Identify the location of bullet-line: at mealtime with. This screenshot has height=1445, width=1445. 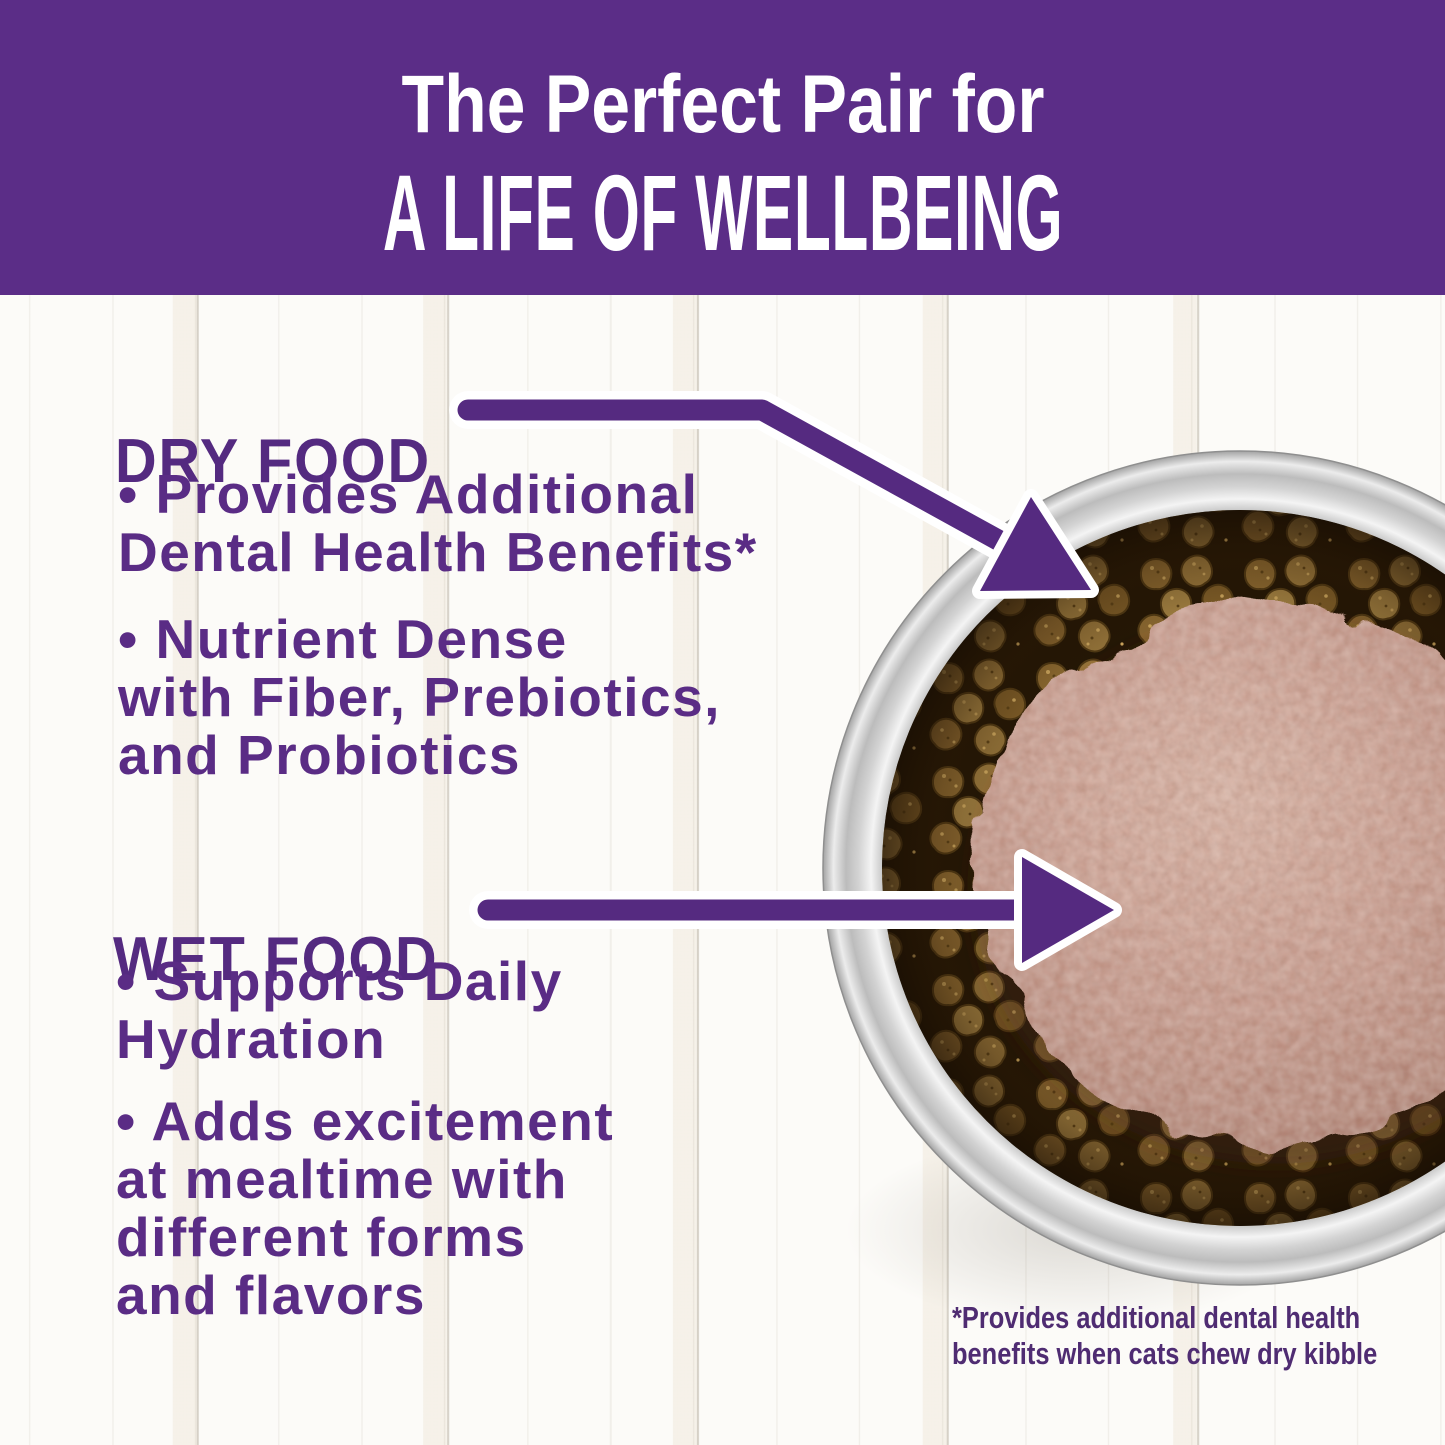
(342, 1179).